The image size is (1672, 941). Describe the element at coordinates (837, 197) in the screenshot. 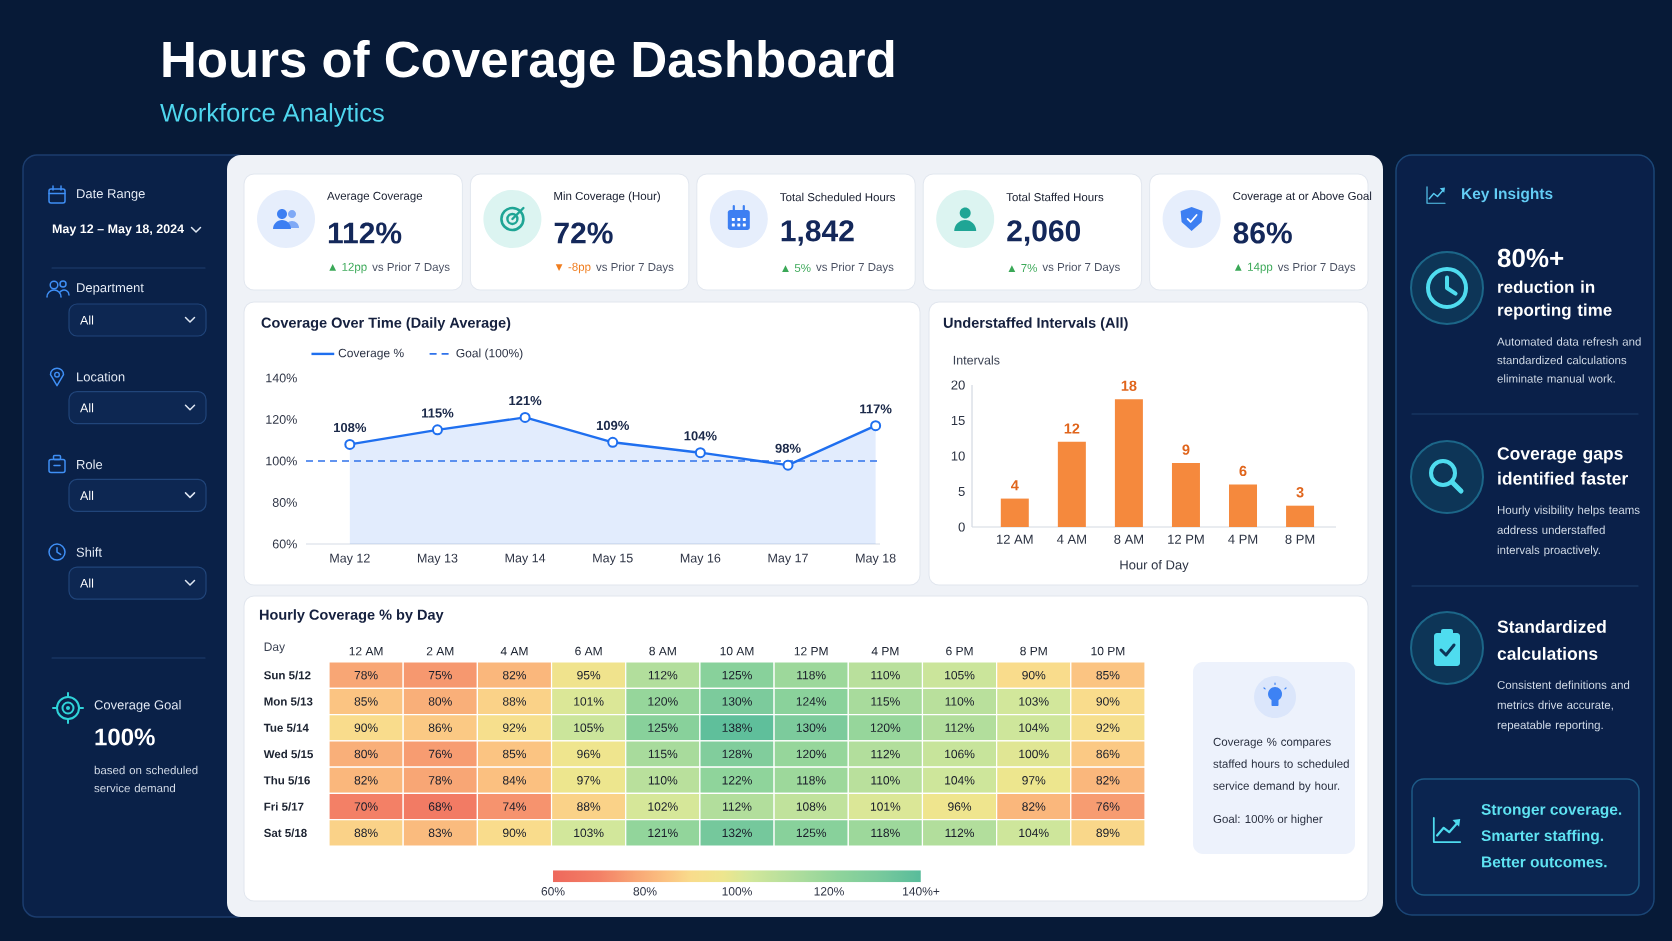

I see `text: Total Scheduled Hours` at that location.